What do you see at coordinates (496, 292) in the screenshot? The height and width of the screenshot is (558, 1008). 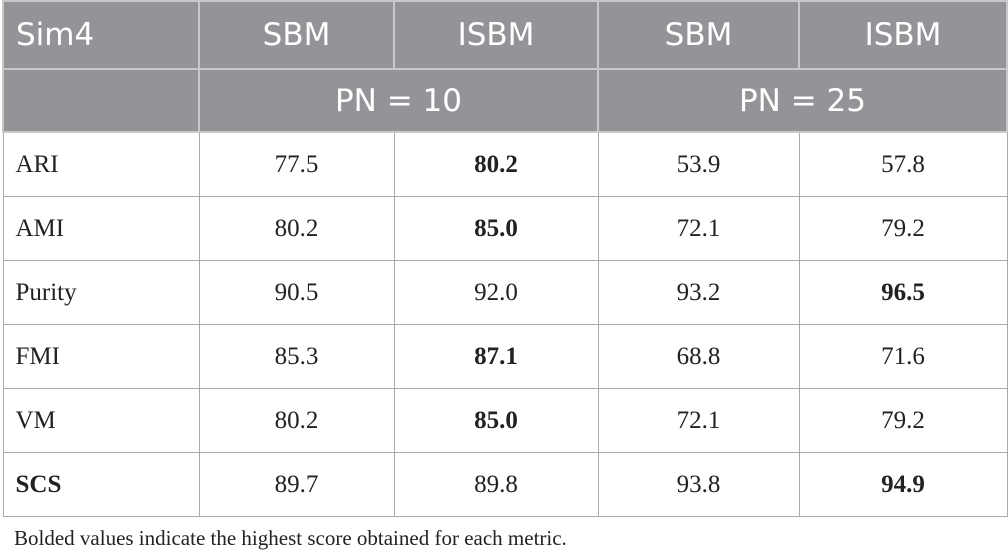 I see `cell: 92.0` at bounding box center [496, 292].